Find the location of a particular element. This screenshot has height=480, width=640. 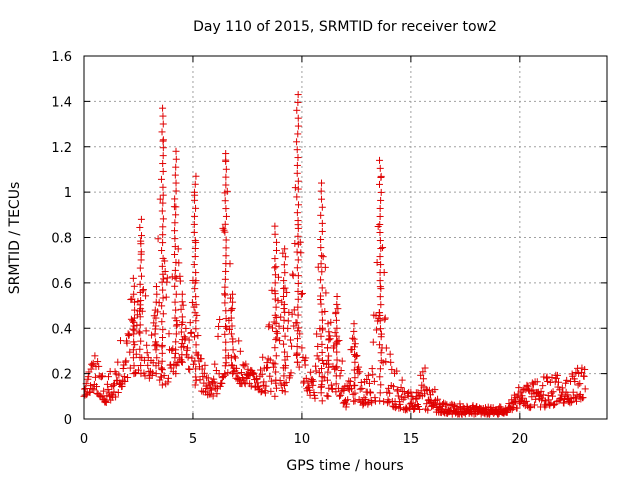

y-tick-label: 0 is located at coordinates (68, 420).